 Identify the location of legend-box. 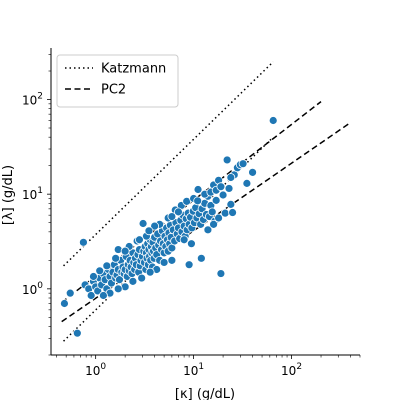
(117, 81).